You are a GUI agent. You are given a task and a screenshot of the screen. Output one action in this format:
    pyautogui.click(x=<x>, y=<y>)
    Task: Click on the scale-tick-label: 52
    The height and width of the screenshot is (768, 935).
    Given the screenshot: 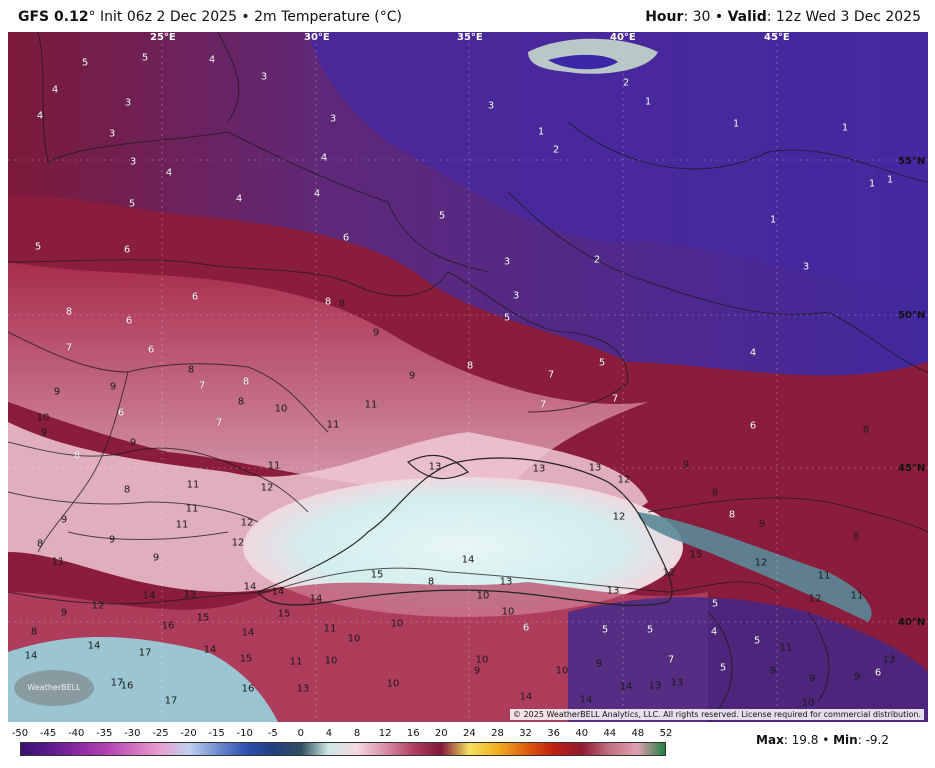 What is the action you would take?
    pyautogui.click(x=666, y=733)
    